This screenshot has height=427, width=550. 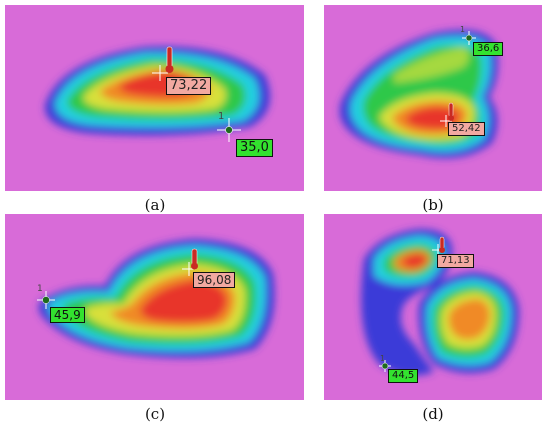 What do you see at coordinates (447, 114) in the screenshot?
I see `crosshair-max-b` at bounding box center [447, 114].